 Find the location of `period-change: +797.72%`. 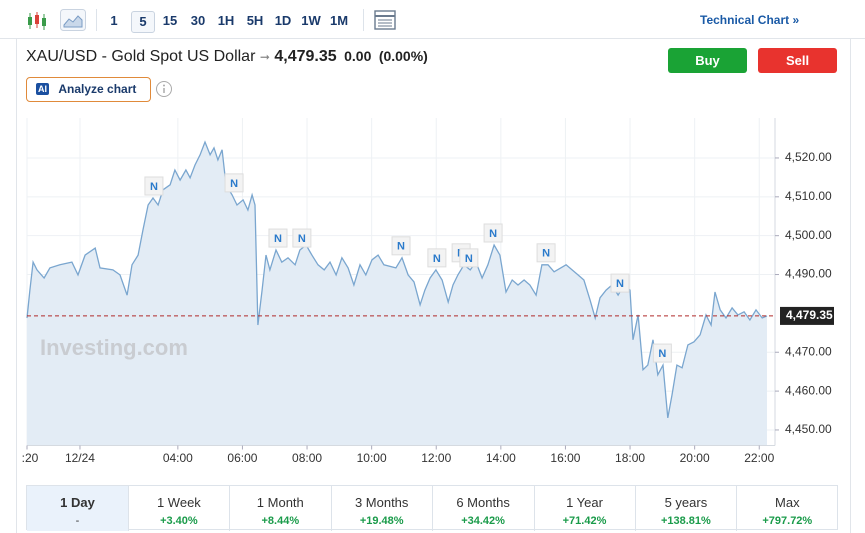

period-change: +797.72% is located at coordinates (787, 521).